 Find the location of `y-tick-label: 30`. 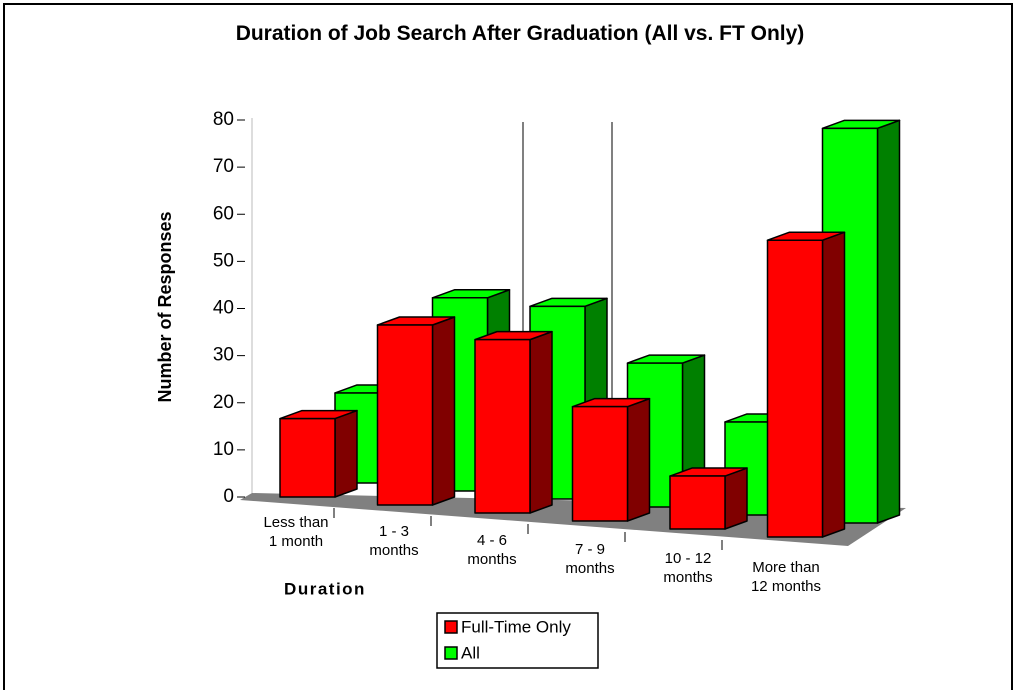

y-tick-label: 30 is located at coordinates (223, 355).